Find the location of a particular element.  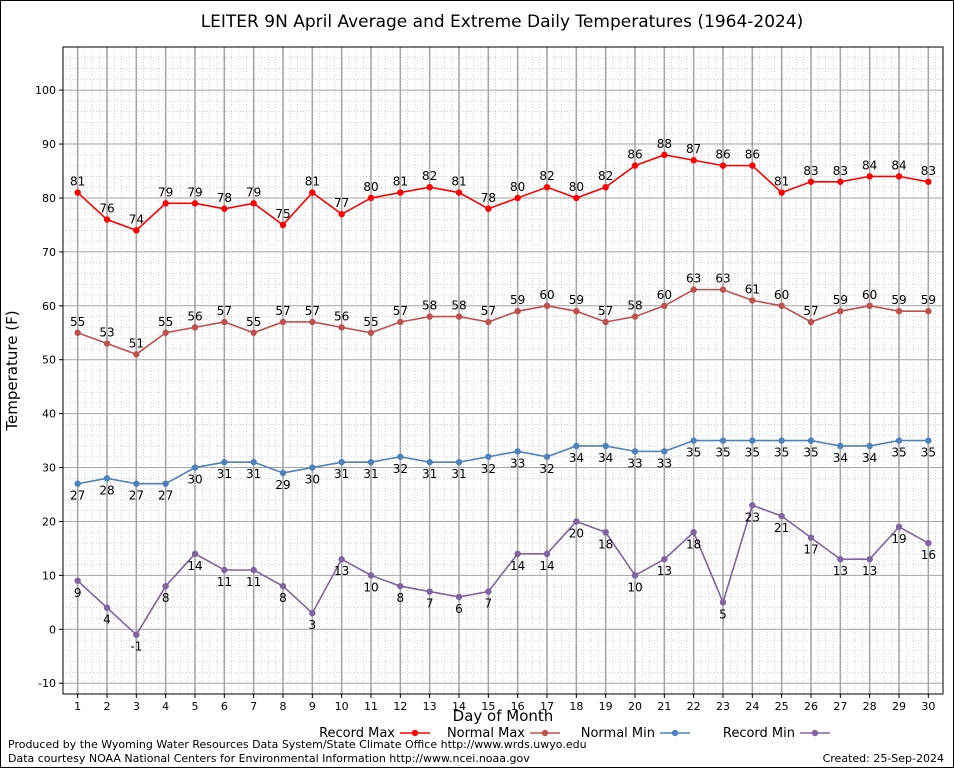

data-label-record-max: 78 is located at coordinates (224, 198).